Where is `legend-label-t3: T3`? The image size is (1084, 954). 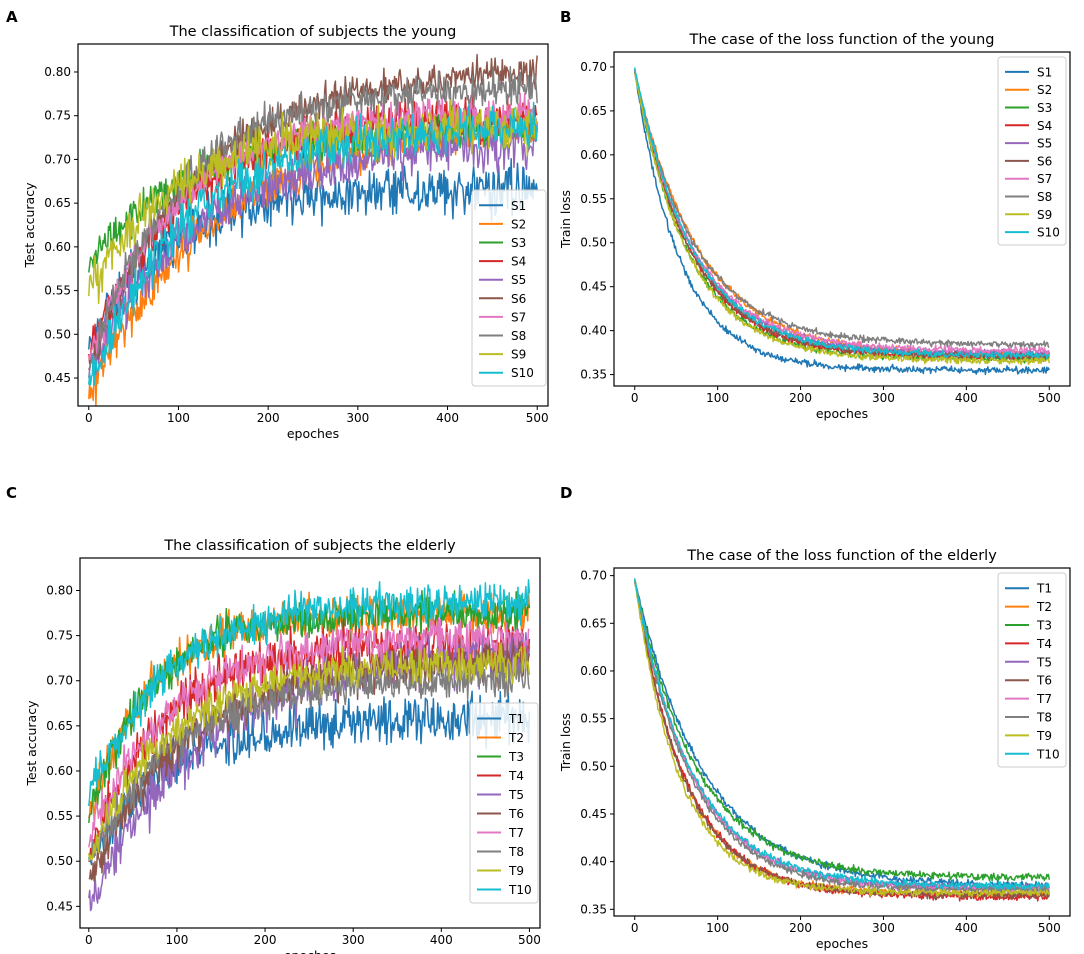
legend-label-t3: T3 is located at coordinates (516, 757).